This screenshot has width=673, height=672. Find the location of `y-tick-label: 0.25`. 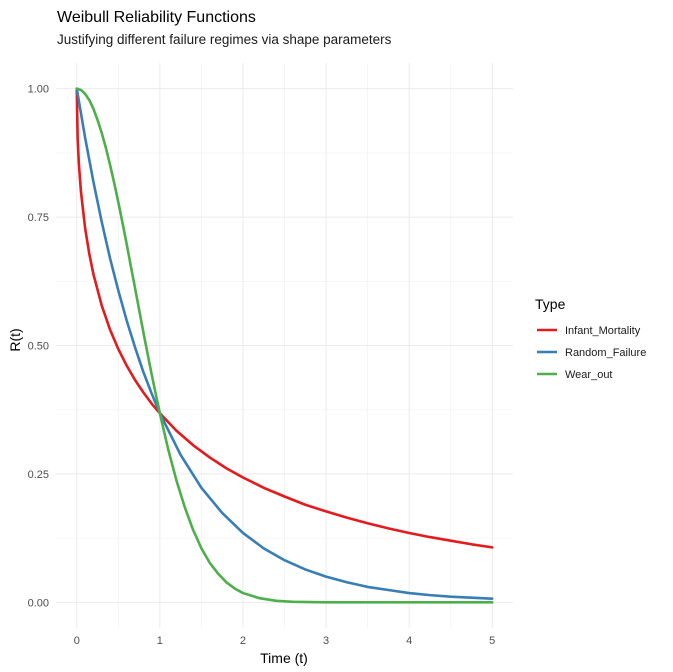

y-tick-label: 0.25 is located at coordinates (38, 475).